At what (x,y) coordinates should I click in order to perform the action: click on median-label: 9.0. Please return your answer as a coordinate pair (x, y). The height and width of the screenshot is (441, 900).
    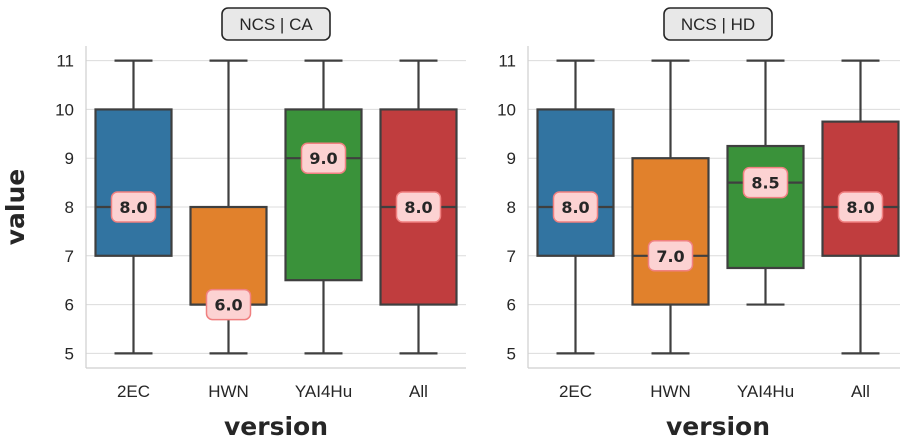
    Looking at the image, I should click on (323, 158).